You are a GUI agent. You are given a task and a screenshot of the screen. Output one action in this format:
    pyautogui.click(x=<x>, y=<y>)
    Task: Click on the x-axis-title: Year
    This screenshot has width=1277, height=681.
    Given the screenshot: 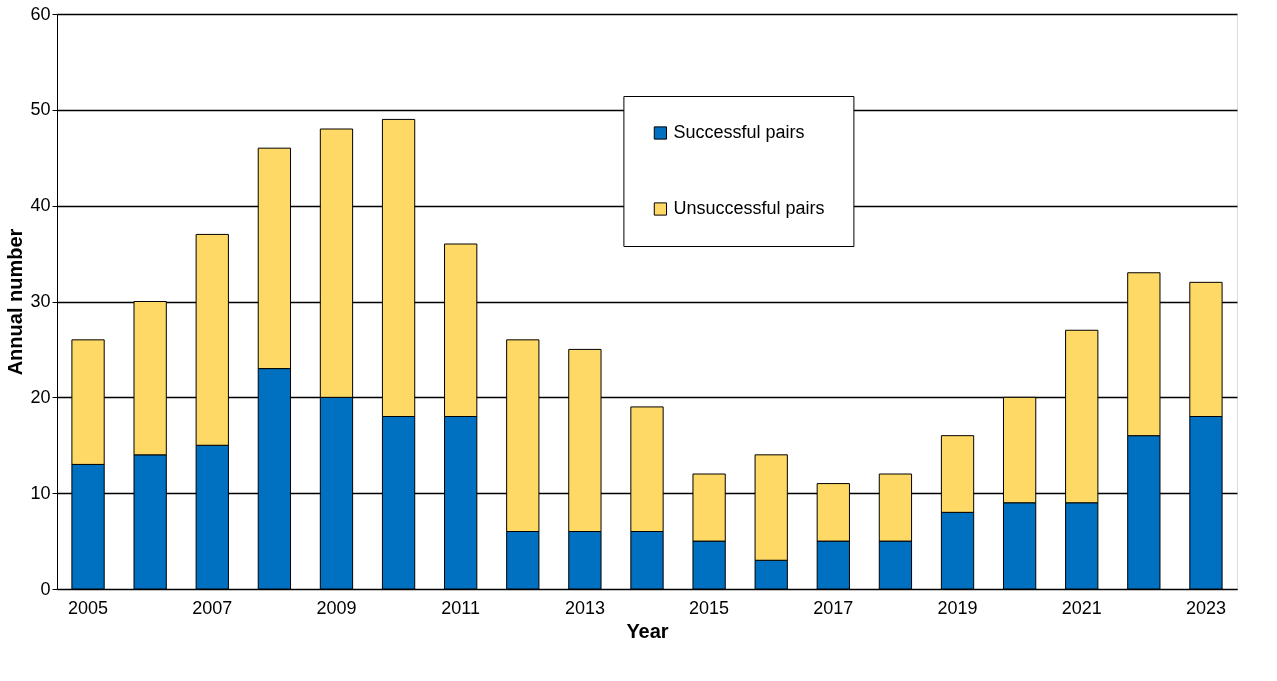 What is the action you would take?
    pyautogui.click(x=647, y=630)
    